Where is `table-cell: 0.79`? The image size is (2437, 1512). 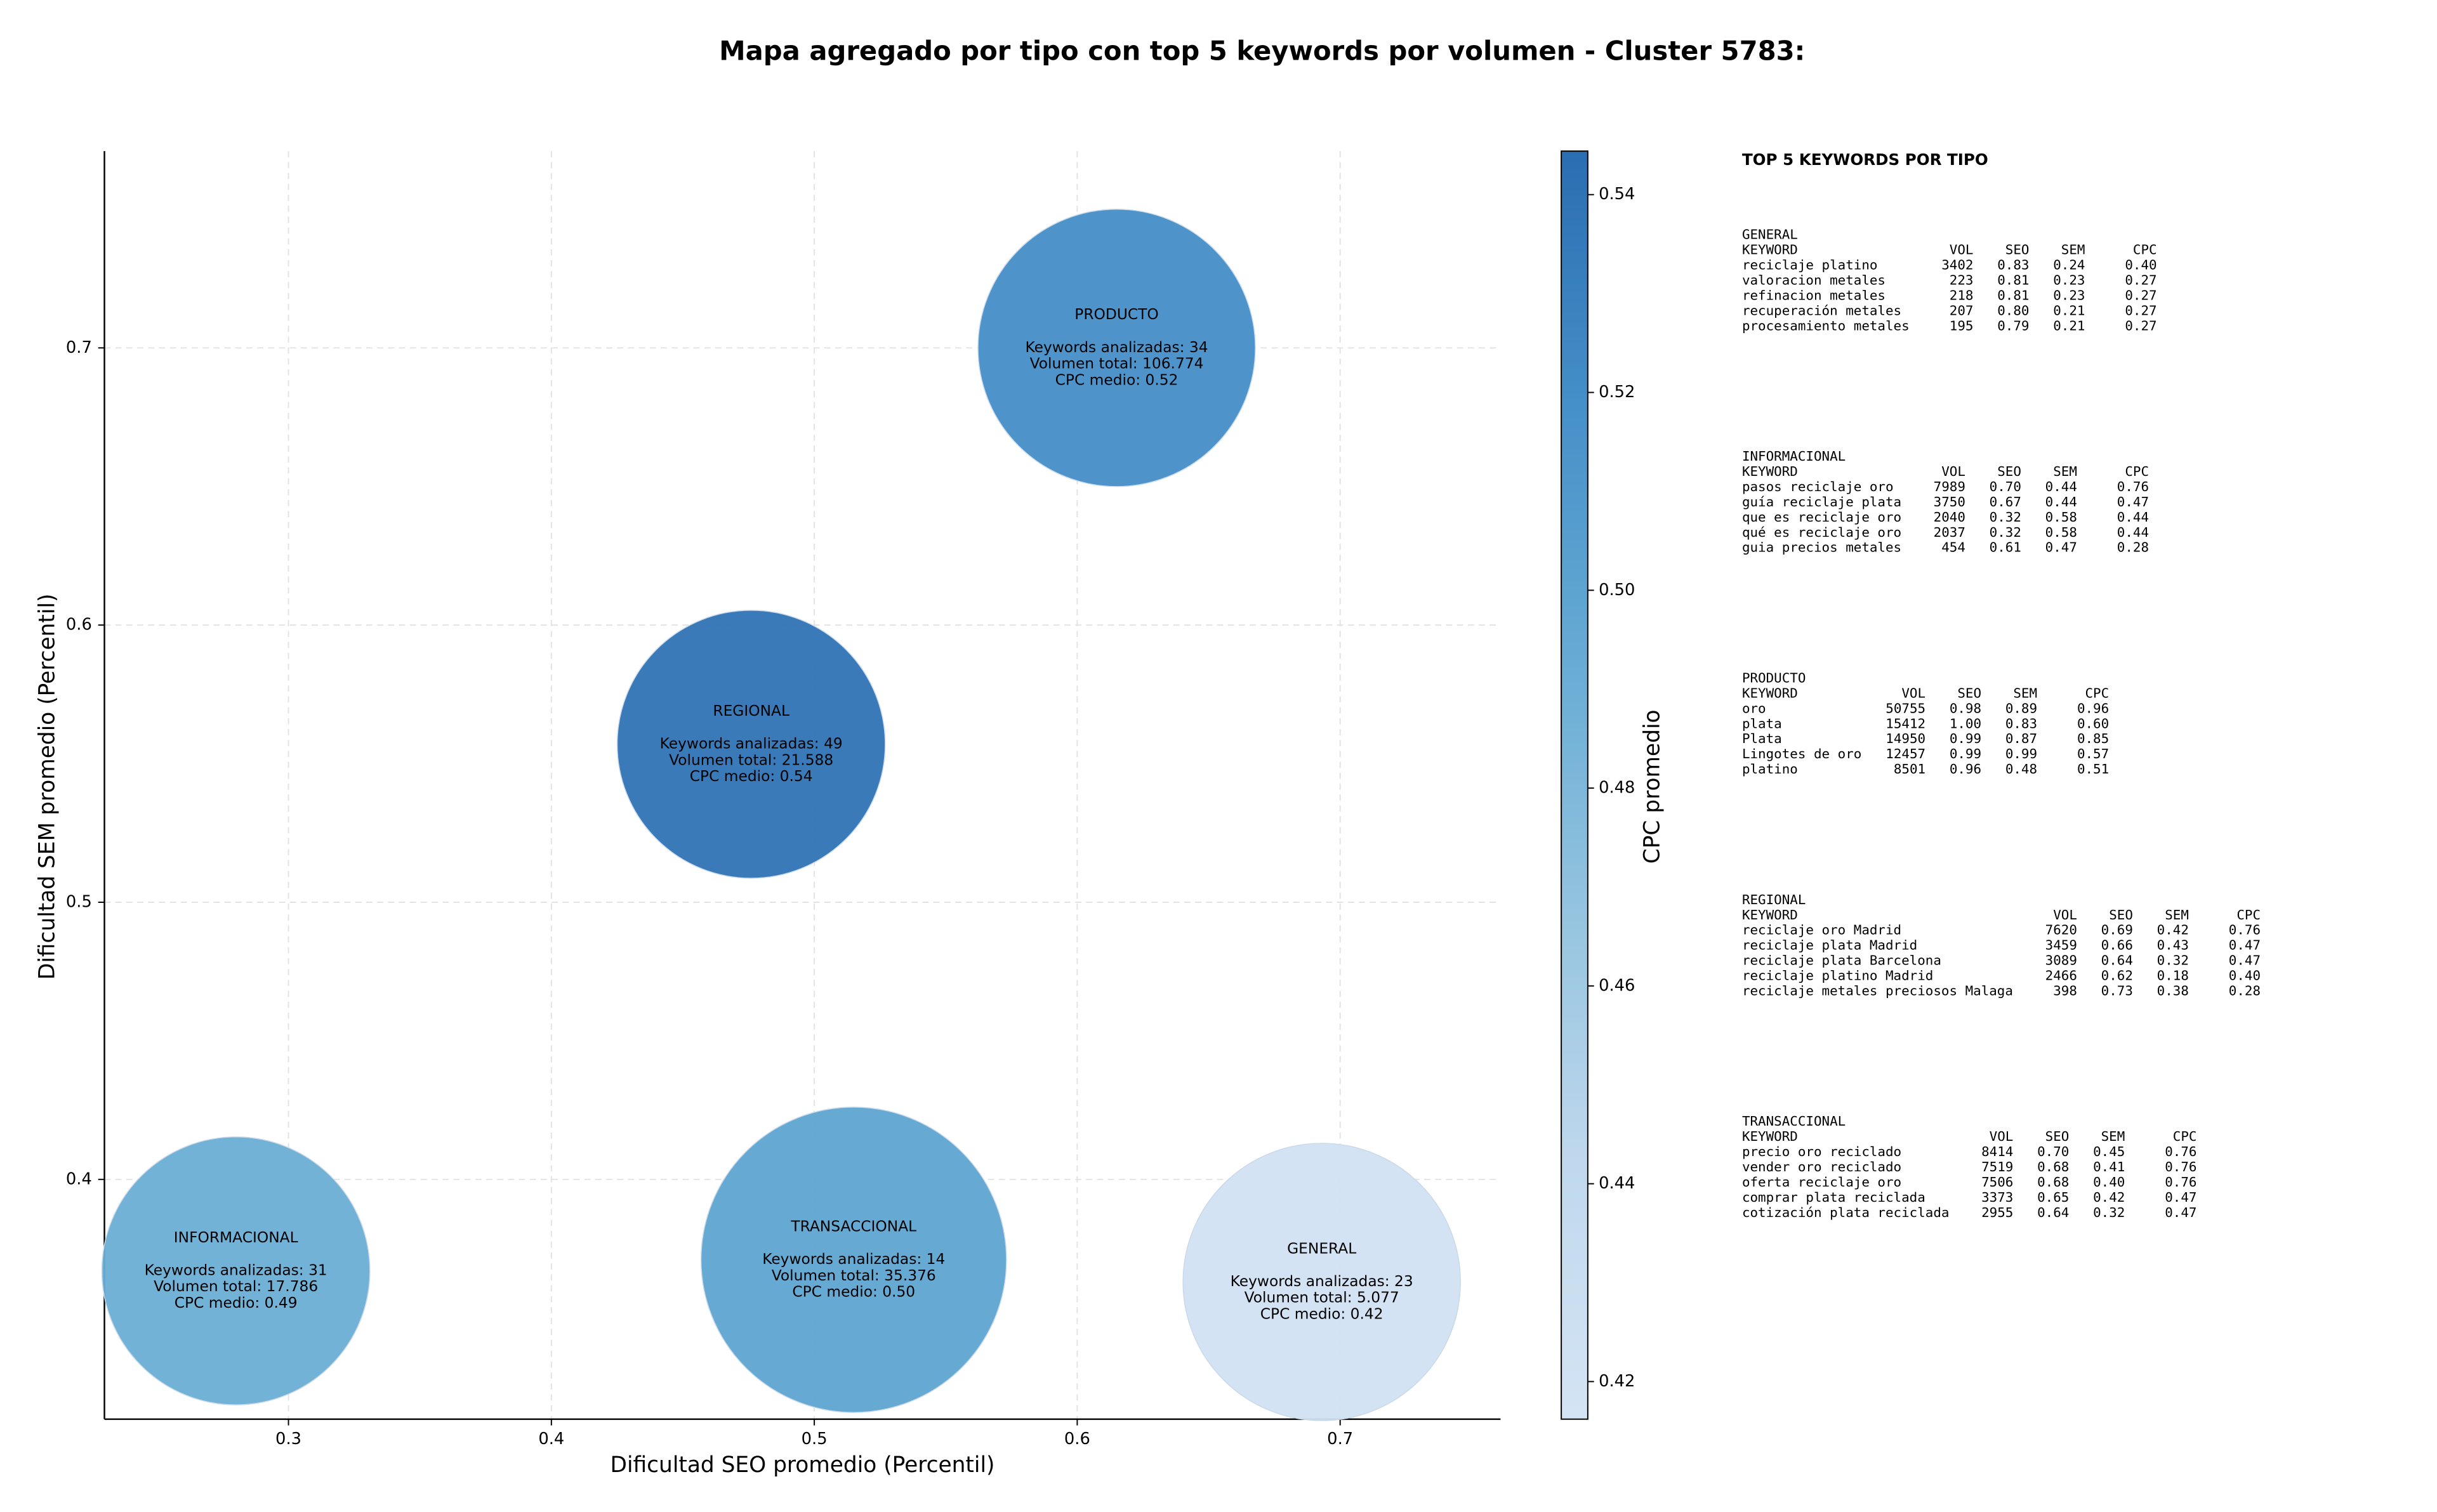
table-cell: 0.79 is located at coordinates (2013, 326).